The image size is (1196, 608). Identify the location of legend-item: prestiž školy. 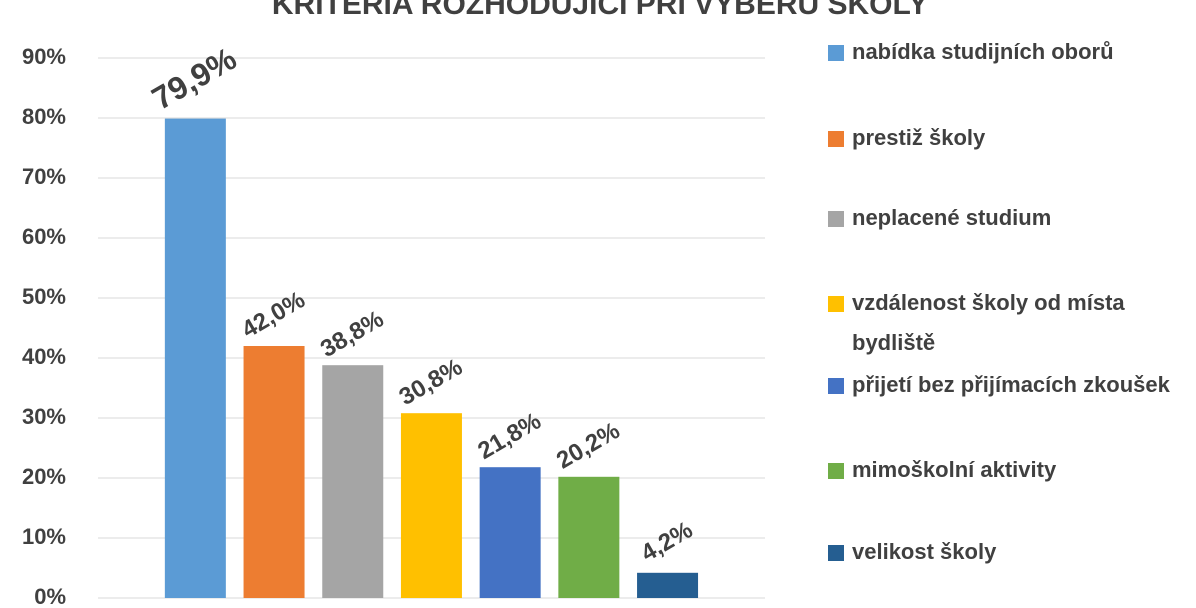
(1008, 138).